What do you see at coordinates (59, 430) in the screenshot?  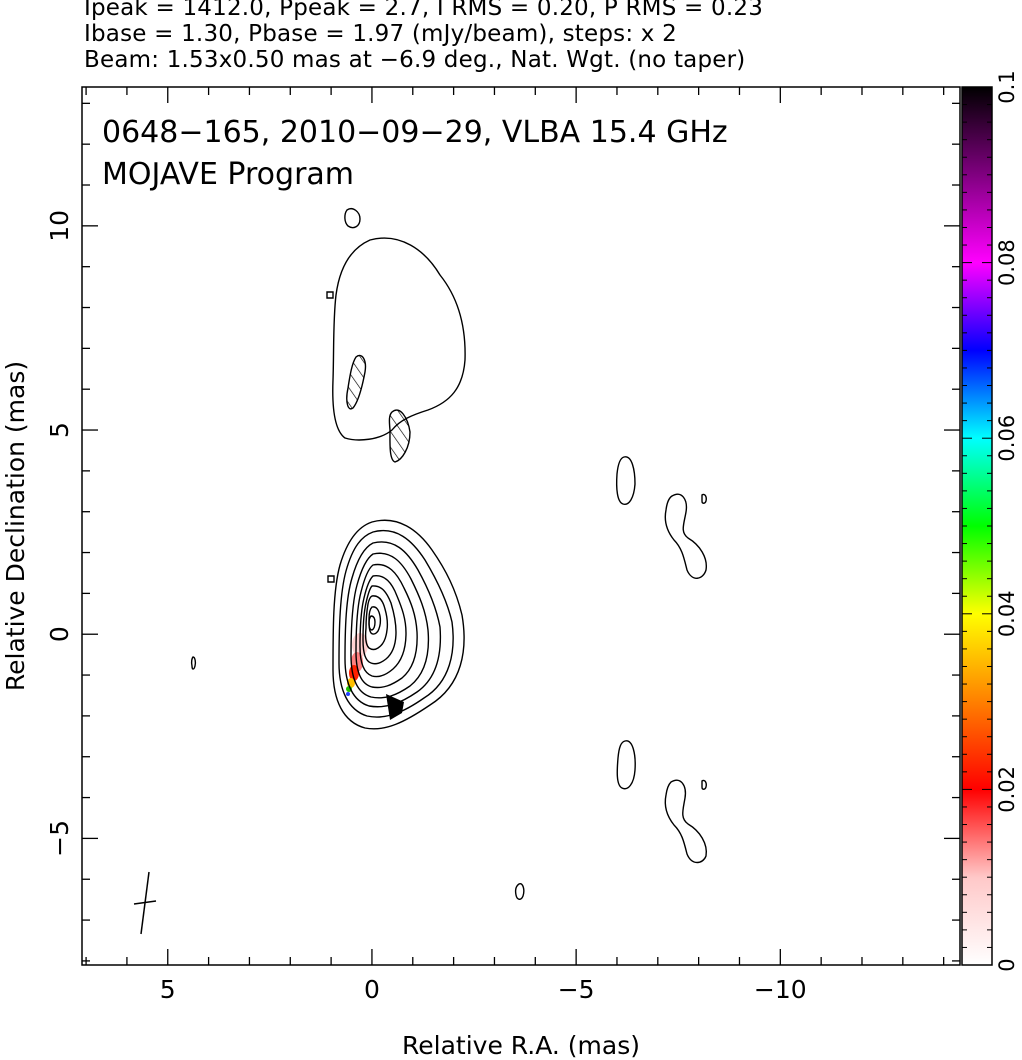 I see `y-tick-label: 5` at bounding box center [59, 430].